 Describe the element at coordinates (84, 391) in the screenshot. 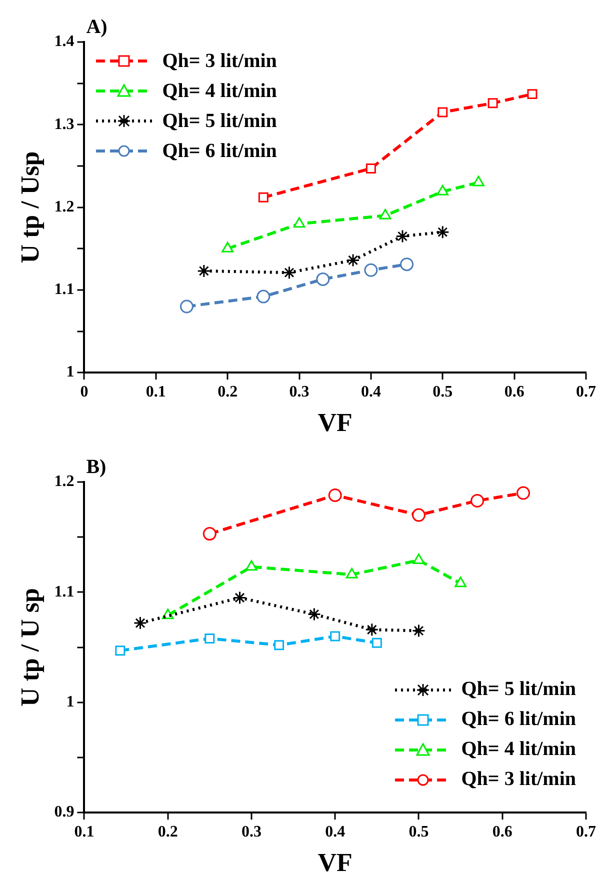

I see `x-tick-label: 0` at that location.